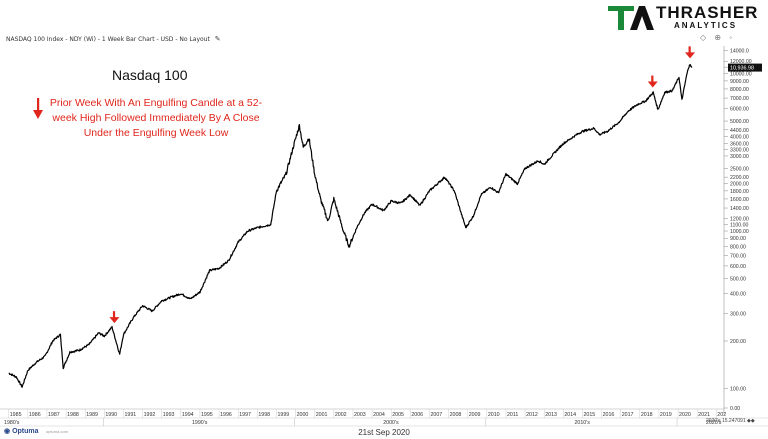 This screenshot has height=439, width=768. What do you see at coordinates (714, 423) in the screenshot?
I see `decade-label: 2020's` at bounding box center [714, 423].